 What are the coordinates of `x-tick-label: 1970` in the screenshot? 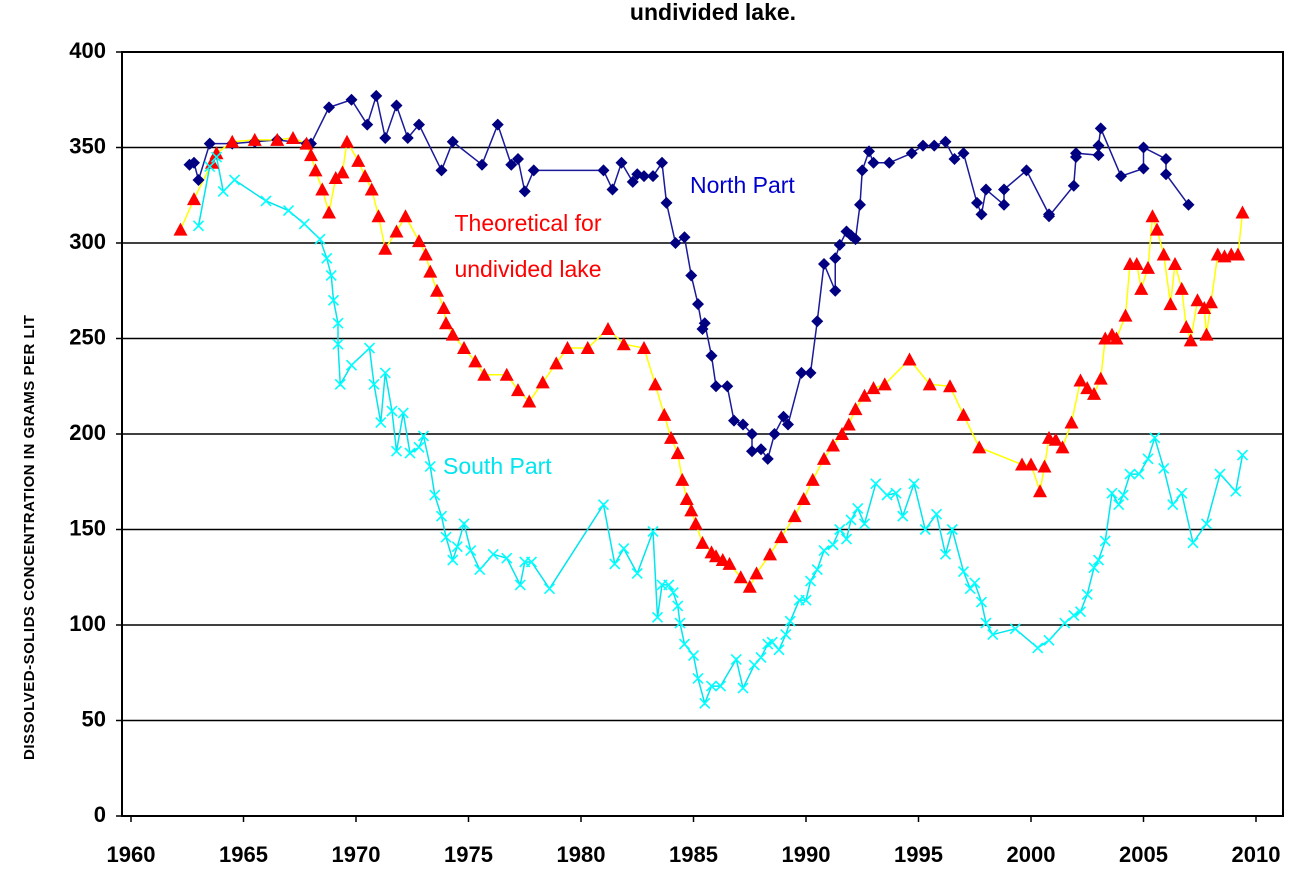 It's located at (356, 854).